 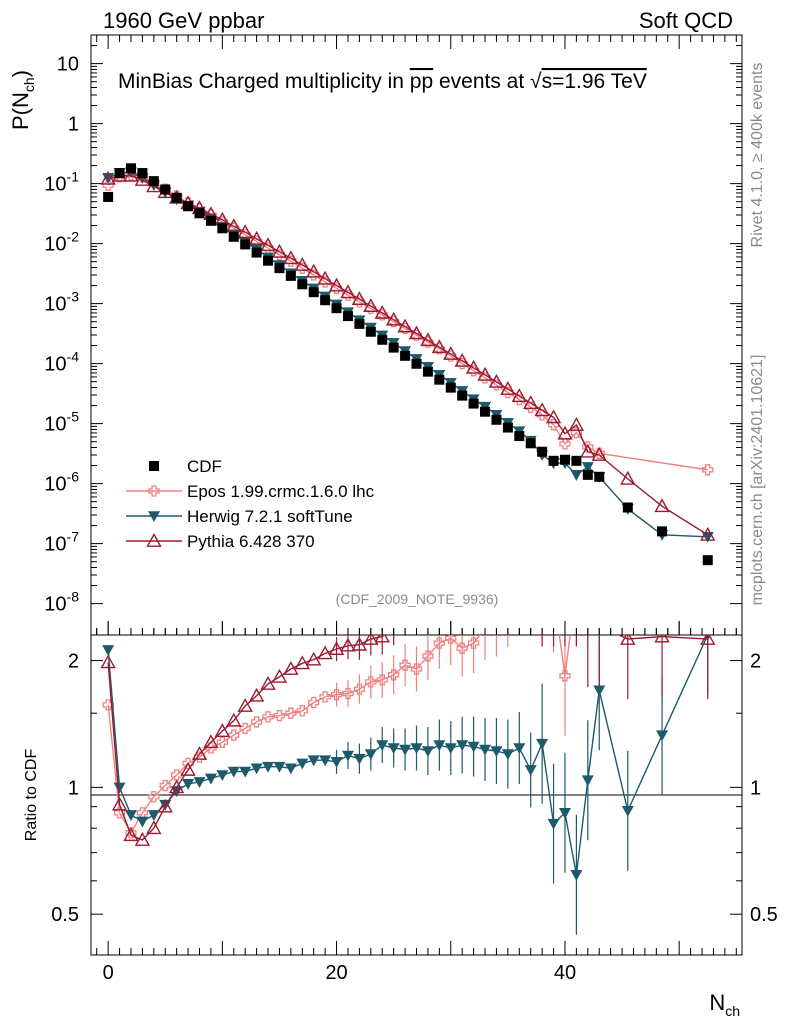 What do you see at coordinates (61, 542) in the screenshot?
I see `y-tick-label: 10⁻⁷` at bounding box center [61, 542].